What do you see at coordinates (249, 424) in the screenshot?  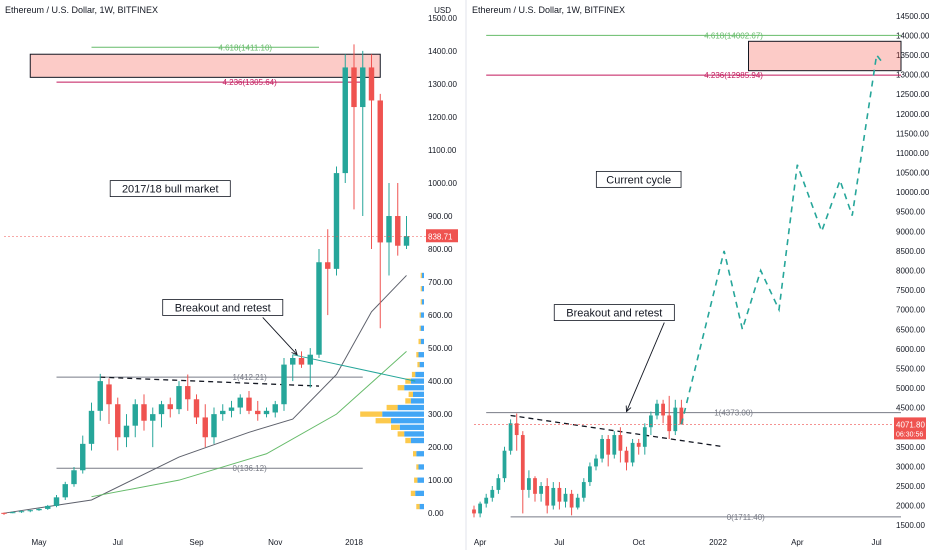 I see `moving-average-line` at bounding box center [249, 424].